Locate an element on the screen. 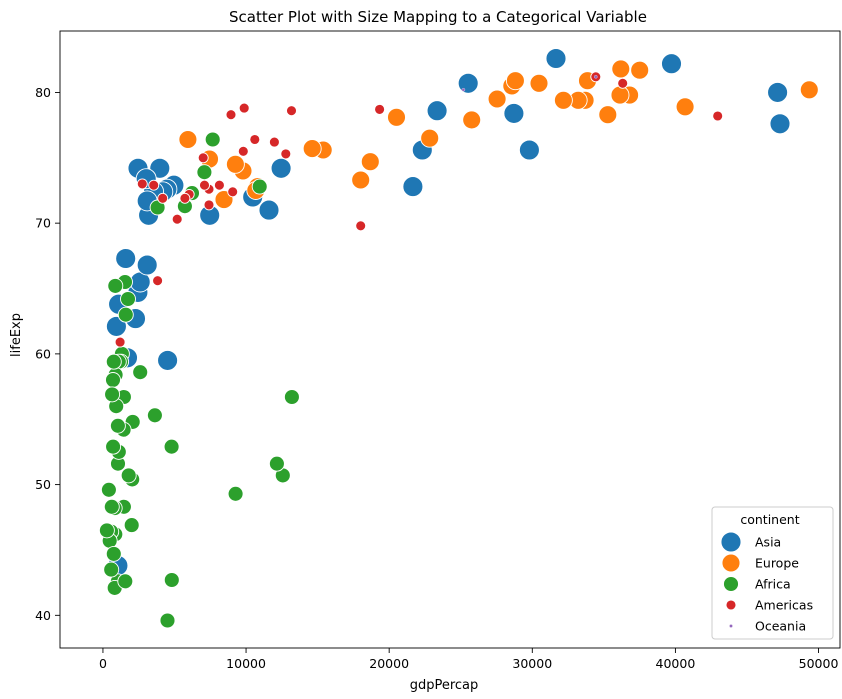 This screenshot has width=842, height=699. x-tick-label: 40000 is located at coordinates (676, 663).